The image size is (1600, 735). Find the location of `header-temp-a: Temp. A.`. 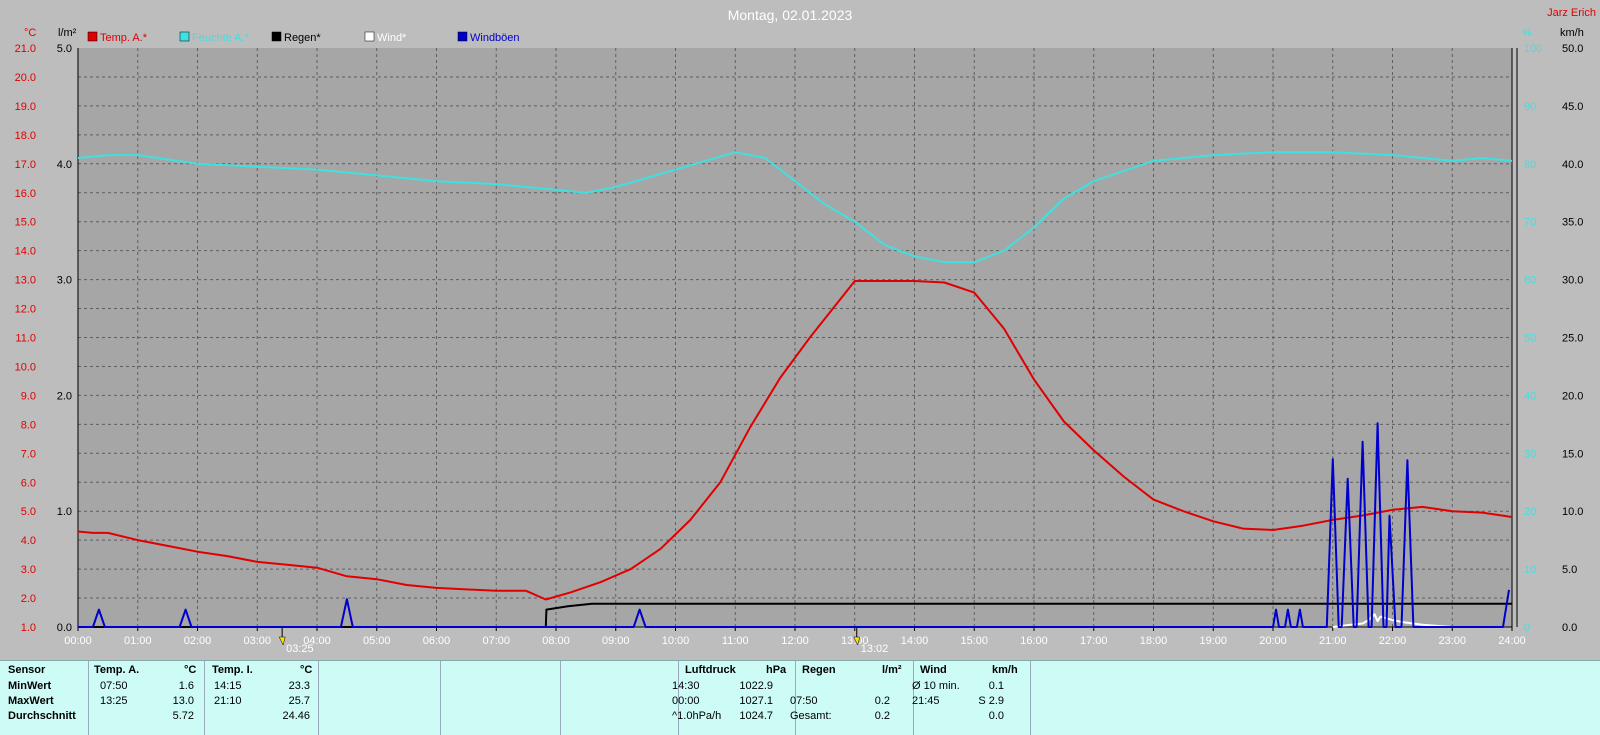

header-temp-a: Temp. A. is located at coordinates (117, 670).